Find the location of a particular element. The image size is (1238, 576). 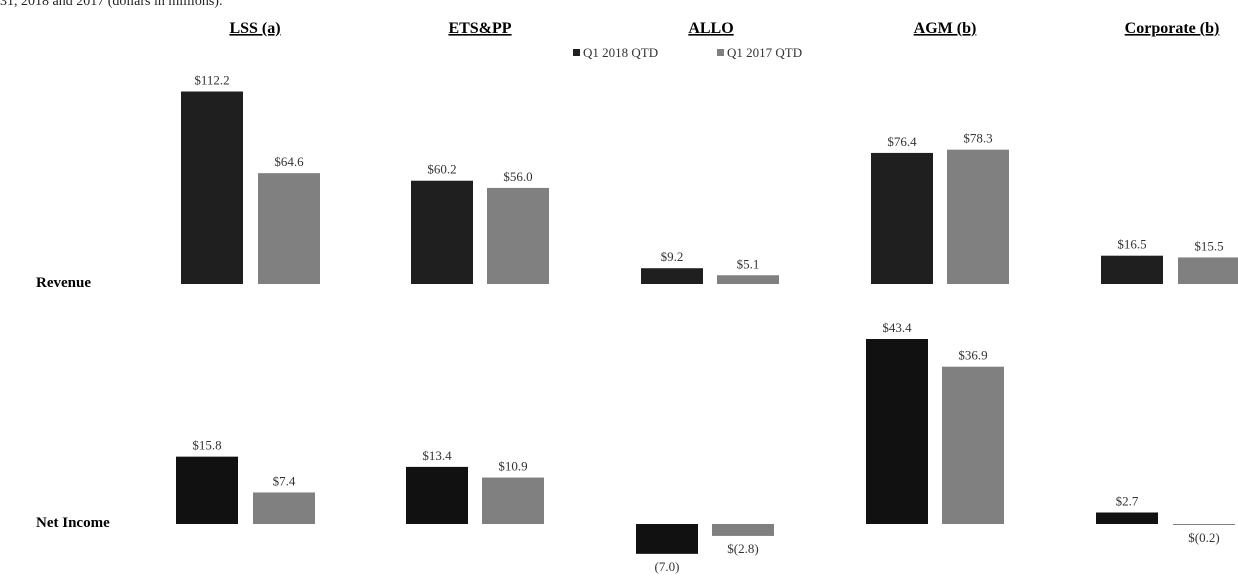

revenue-2018-value-label: $112.2 is located at coordinates (211, 80).